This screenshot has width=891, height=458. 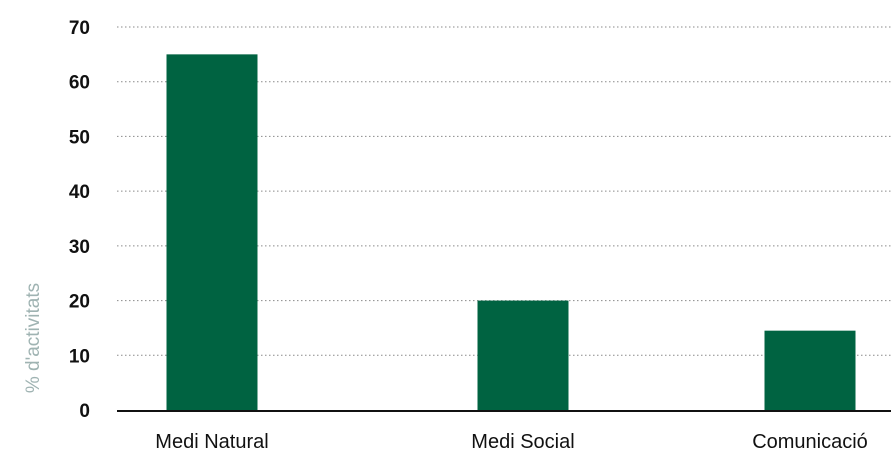 I want to click on y-tick-label-40: 40, so click(x=79, y=192).